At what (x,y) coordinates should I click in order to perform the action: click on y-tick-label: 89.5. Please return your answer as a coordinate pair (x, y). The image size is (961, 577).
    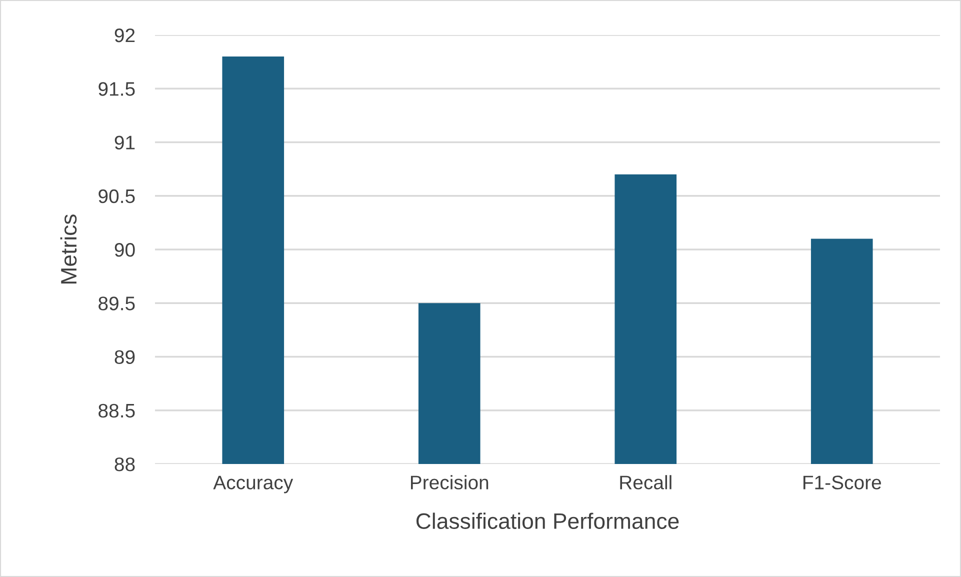
    Looking at the image, I should click on (116, 303).